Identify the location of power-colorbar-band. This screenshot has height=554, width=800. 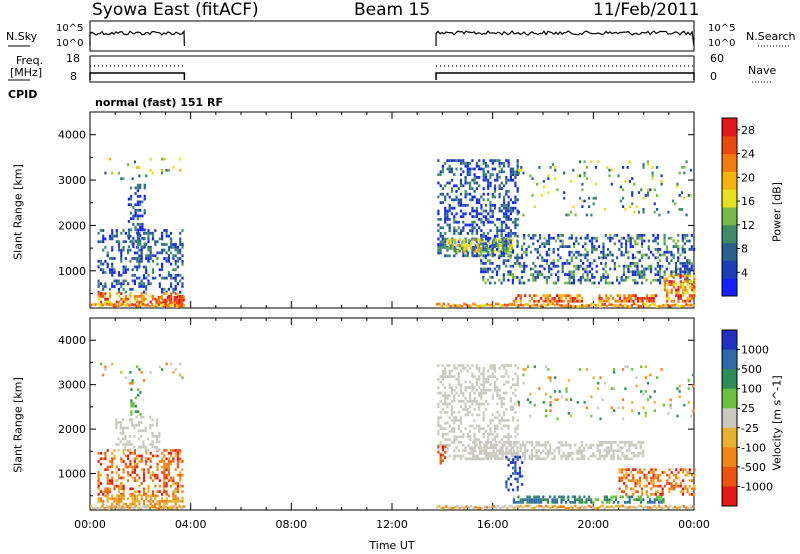
(729, 162).